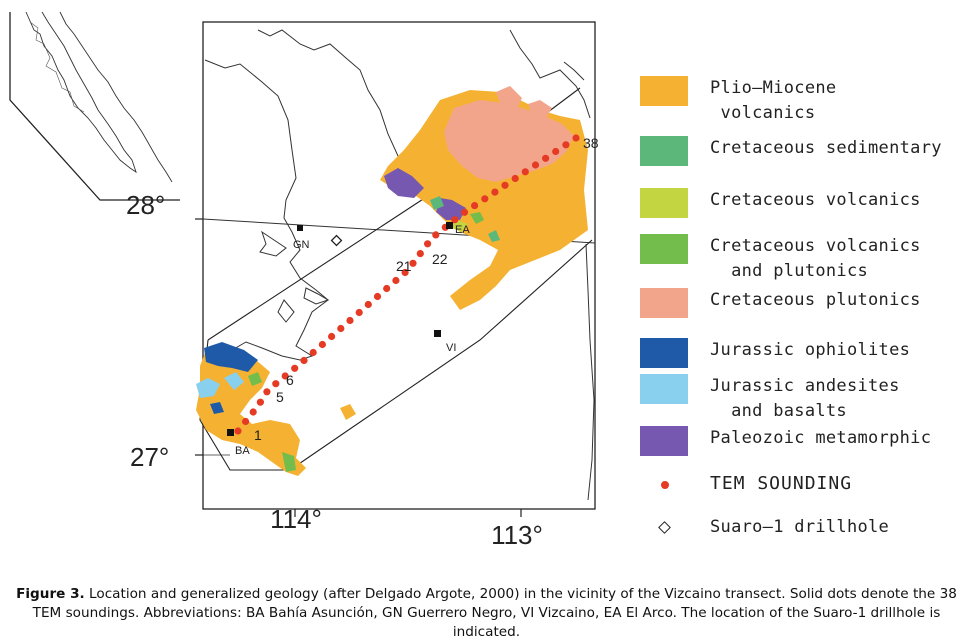  What do you see at coordinates (290, 380) in the screenshot?
I see `sounding-label-6: 6` at bounding box center [290, 380].